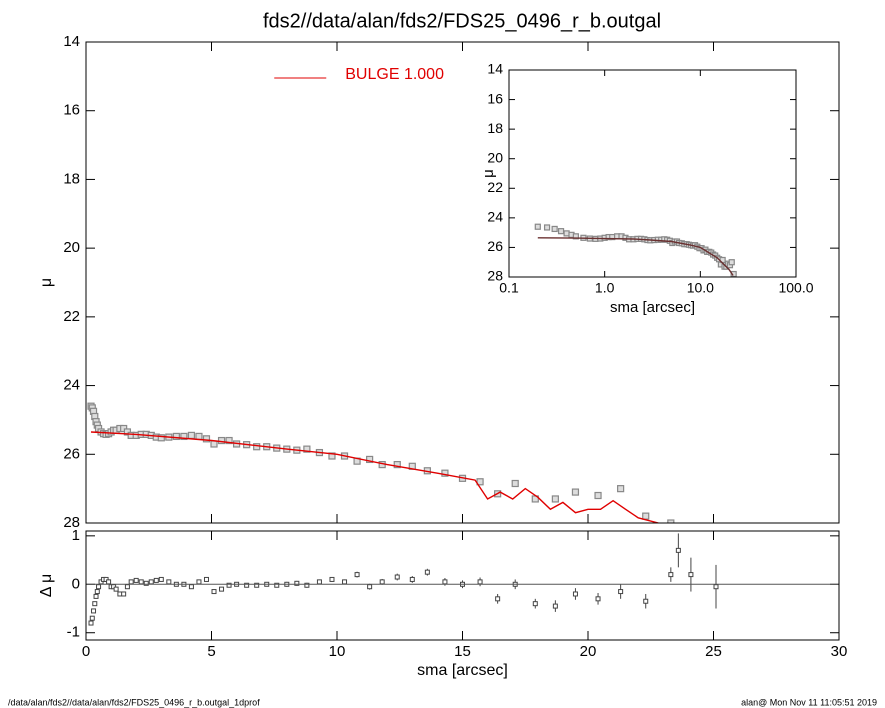 The width and height of the screenshot is (885, 708). I want to click on x-tick-label: 10.0, so click(700, 288).